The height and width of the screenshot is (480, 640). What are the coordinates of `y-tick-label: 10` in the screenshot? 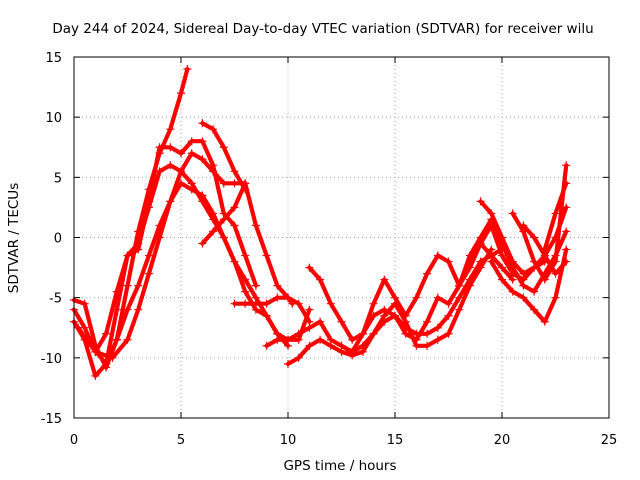 It's located at (53, 118).